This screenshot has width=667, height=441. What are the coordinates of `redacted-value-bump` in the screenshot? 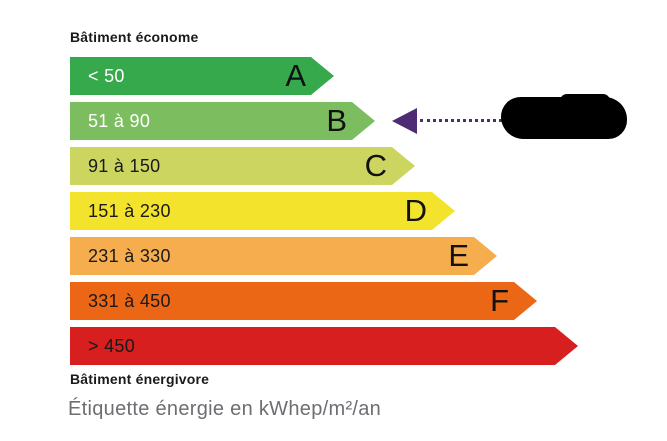 It's located at (585, 101).